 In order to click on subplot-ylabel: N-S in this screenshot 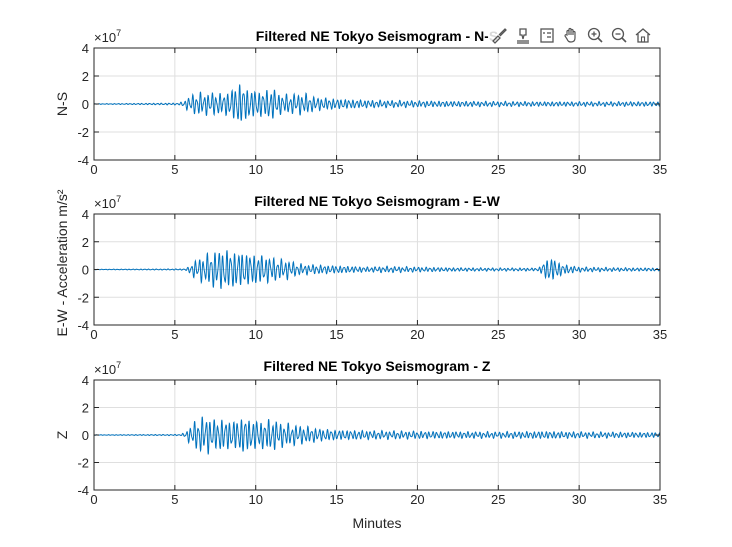, I will do `click(62, 104)`.